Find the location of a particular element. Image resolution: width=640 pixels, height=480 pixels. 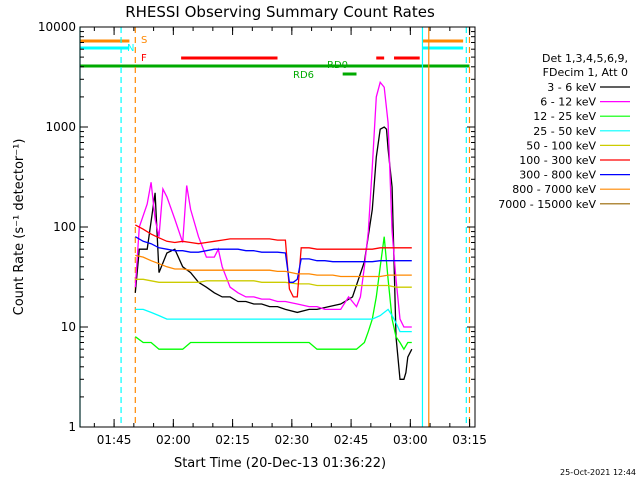

legend-entry-label: 100 - 300 keV is located at coordinates (557, 160).